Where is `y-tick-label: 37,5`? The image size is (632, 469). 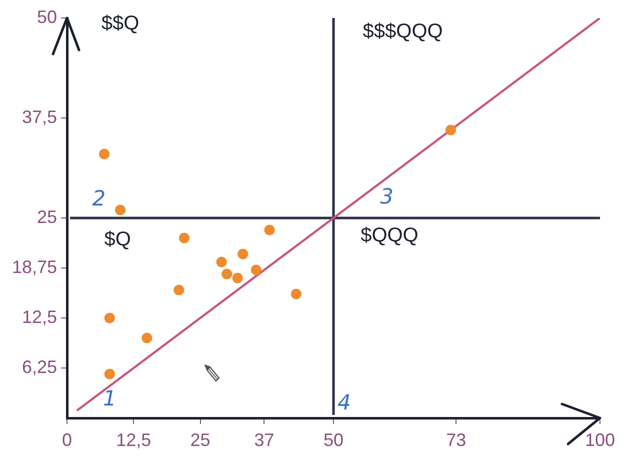 y-tick-label: 37,5 is located at coordinates (39, 116).